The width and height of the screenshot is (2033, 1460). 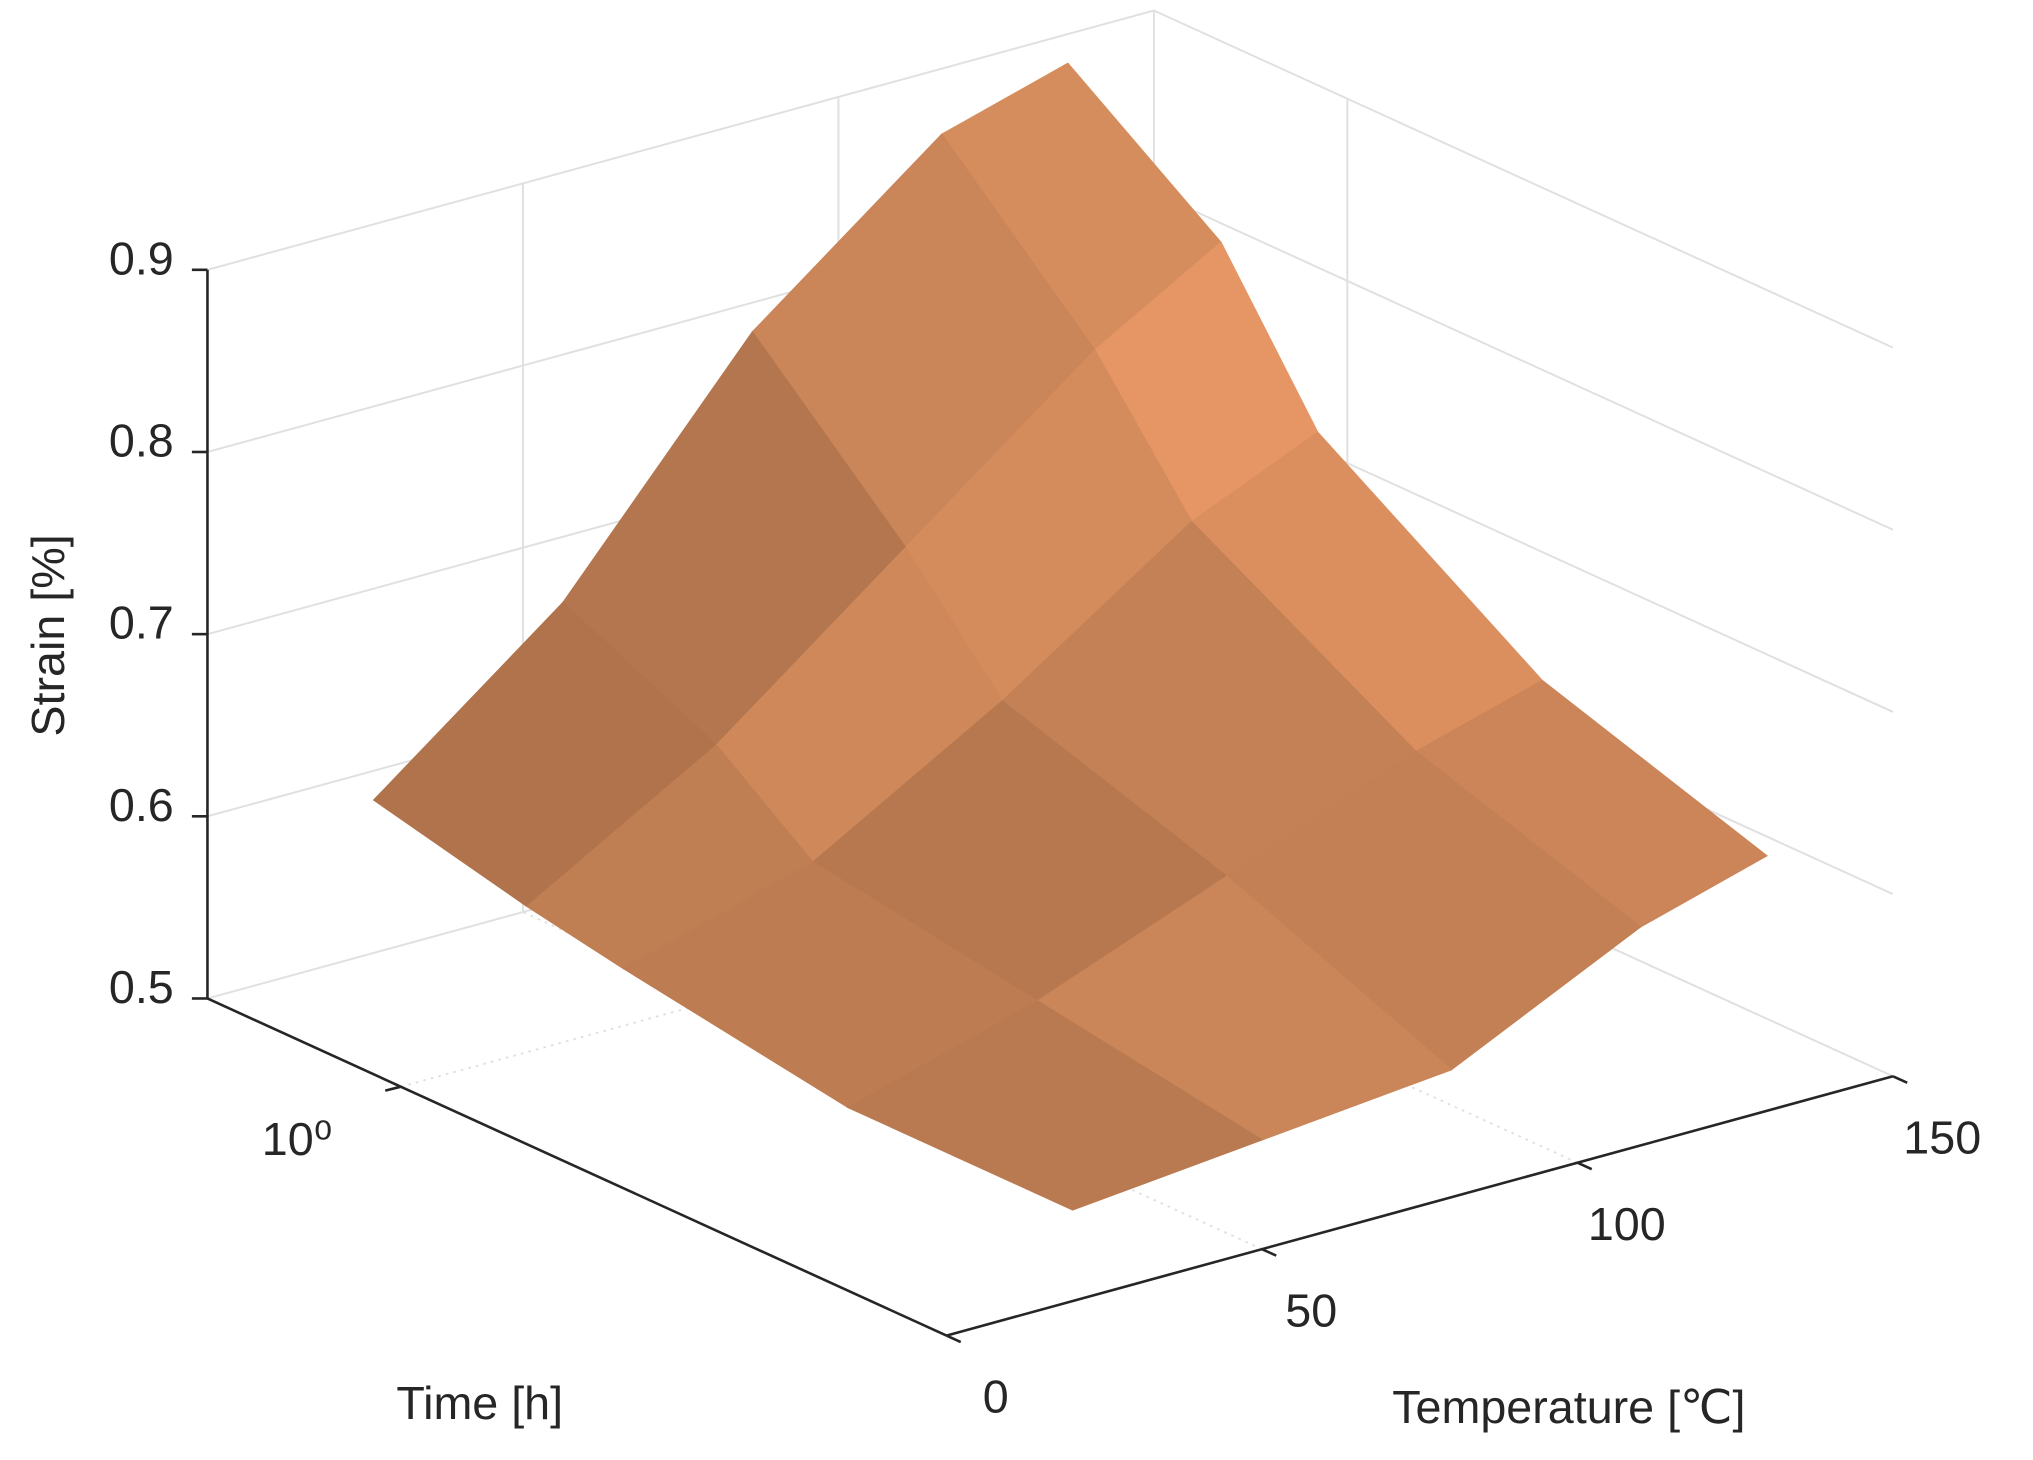 I want to click on x-tick-label: 150, so click(x=1942, y=1137).